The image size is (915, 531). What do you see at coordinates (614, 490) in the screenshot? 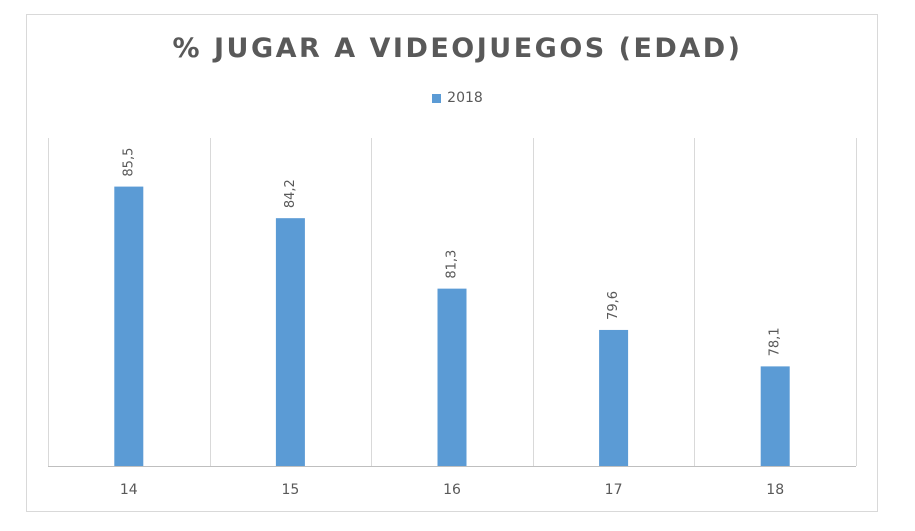
I see `x-tick-label: 17` at bounding box center [614, 490].